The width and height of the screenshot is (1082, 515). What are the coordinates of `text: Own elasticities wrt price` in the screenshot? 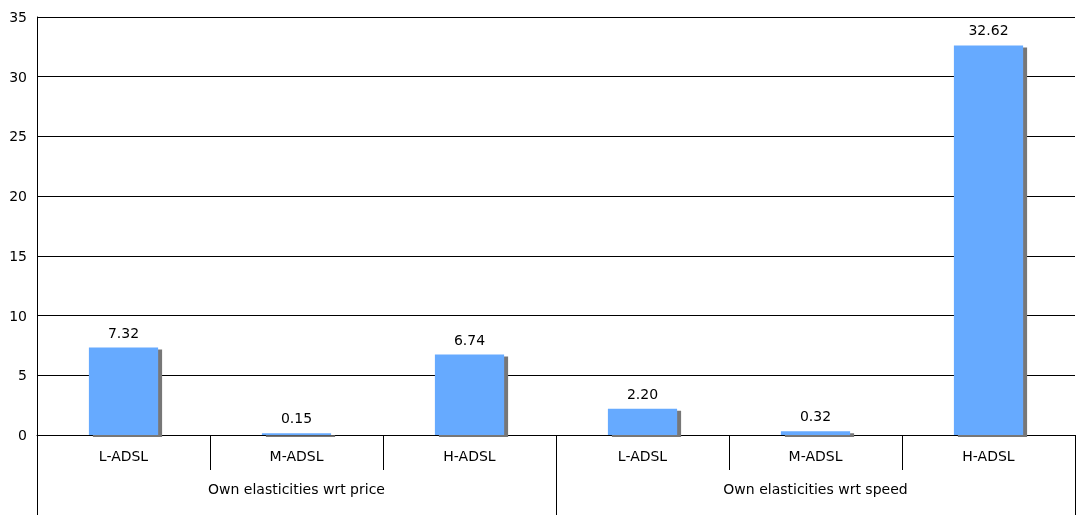 It's located at (296, 489).